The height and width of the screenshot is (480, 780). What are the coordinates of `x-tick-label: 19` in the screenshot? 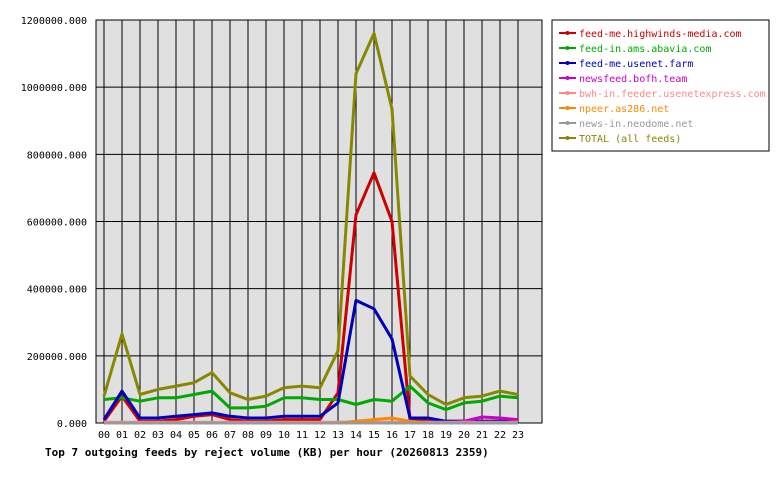 It's located at (446, 435).